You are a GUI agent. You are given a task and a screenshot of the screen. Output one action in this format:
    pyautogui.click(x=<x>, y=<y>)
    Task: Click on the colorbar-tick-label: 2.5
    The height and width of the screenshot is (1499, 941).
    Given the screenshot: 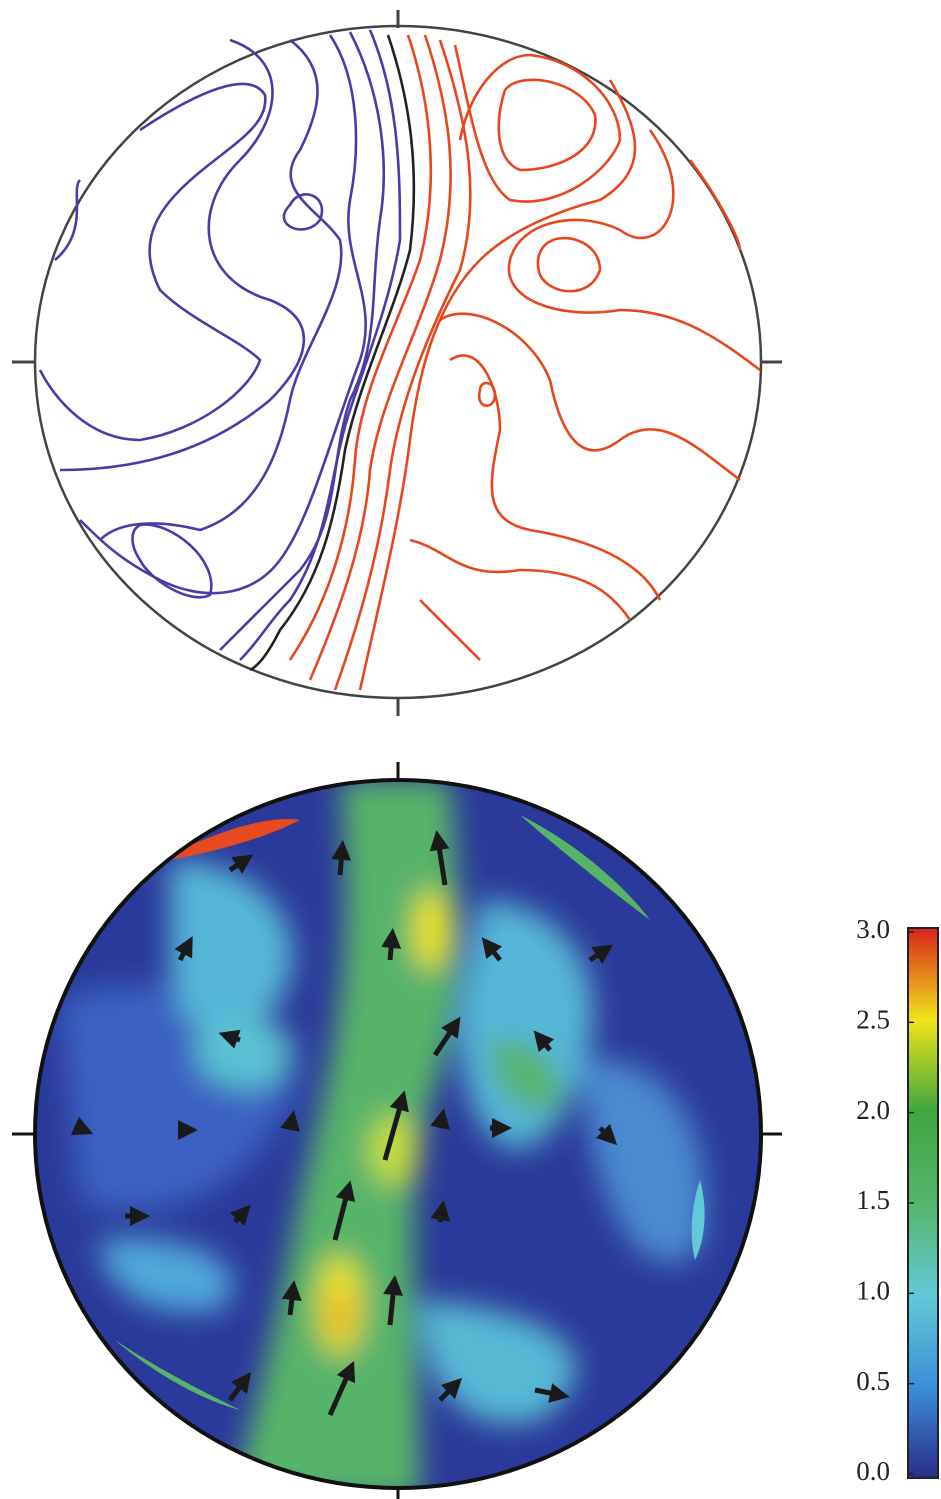 What is the action you would take?
    pyautogui.click(x=873, y=1020)
    